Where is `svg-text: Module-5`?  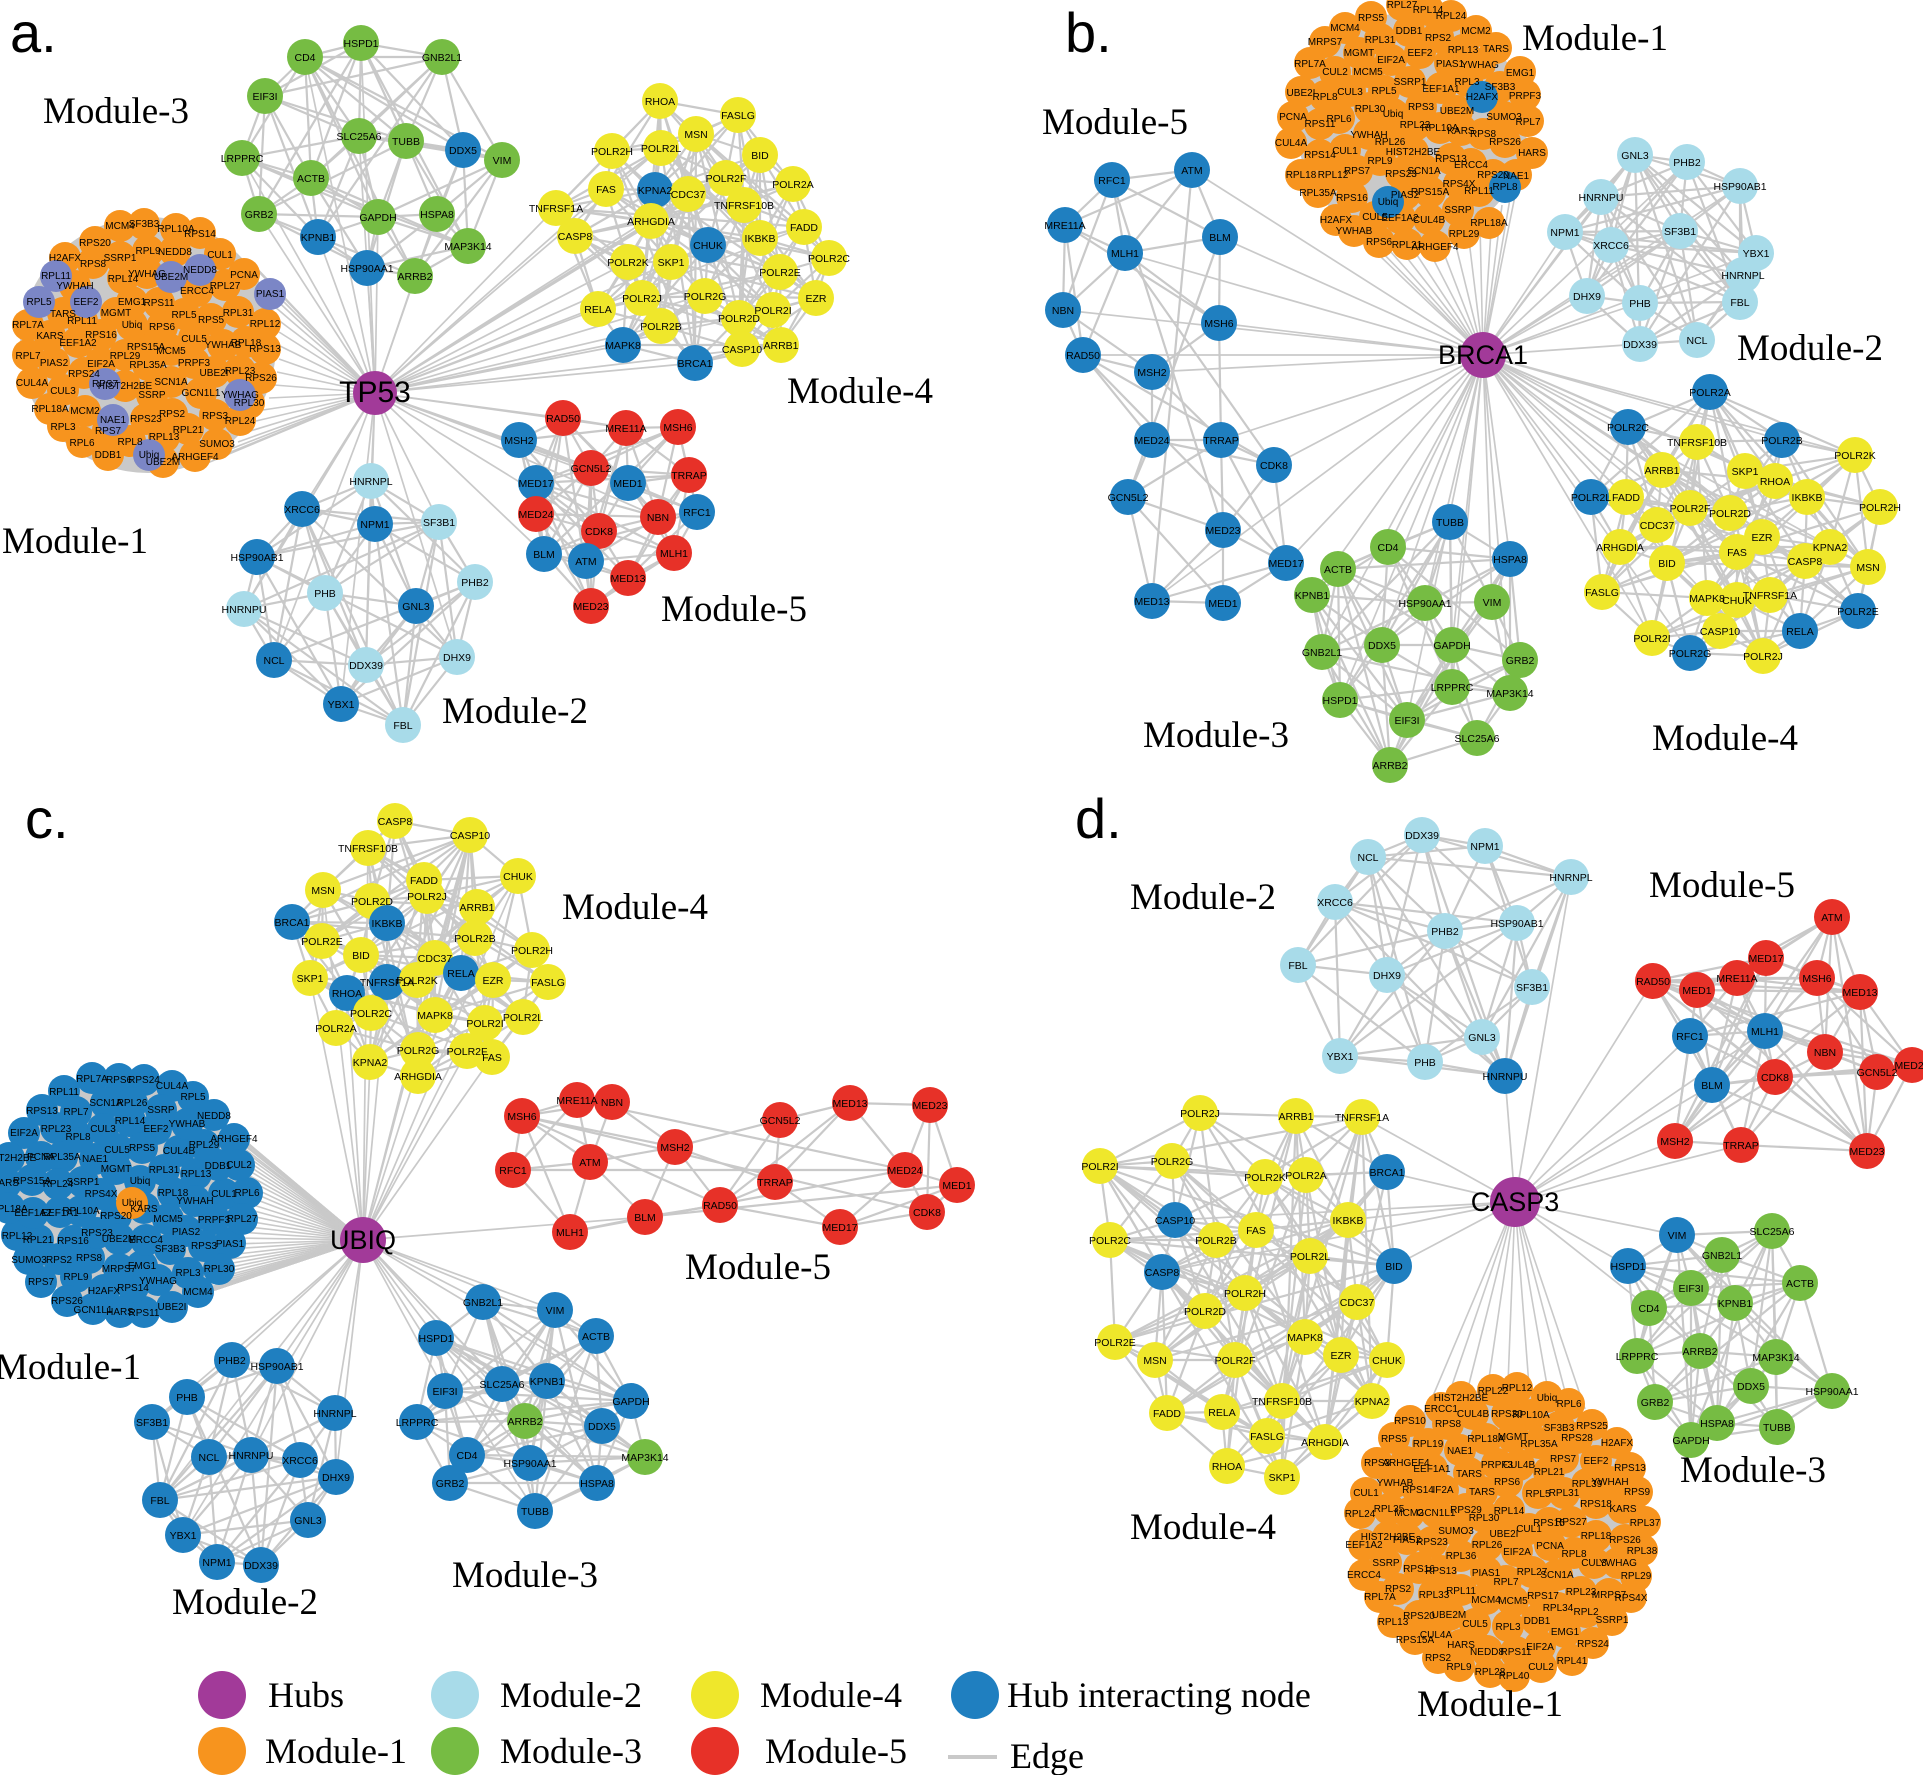 svg-text: Module-5 is located at coordinates (734, 609).